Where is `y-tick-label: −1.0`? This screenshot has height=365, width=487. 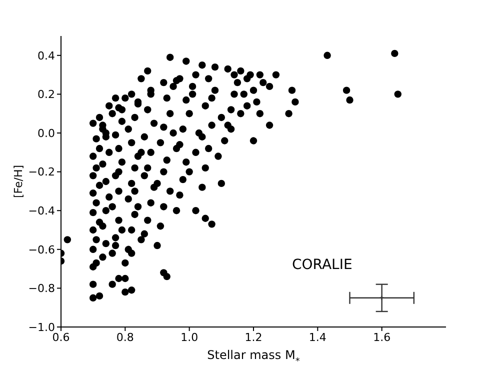
y-tick-label: −1.0 is located at coordinates (41, 327).